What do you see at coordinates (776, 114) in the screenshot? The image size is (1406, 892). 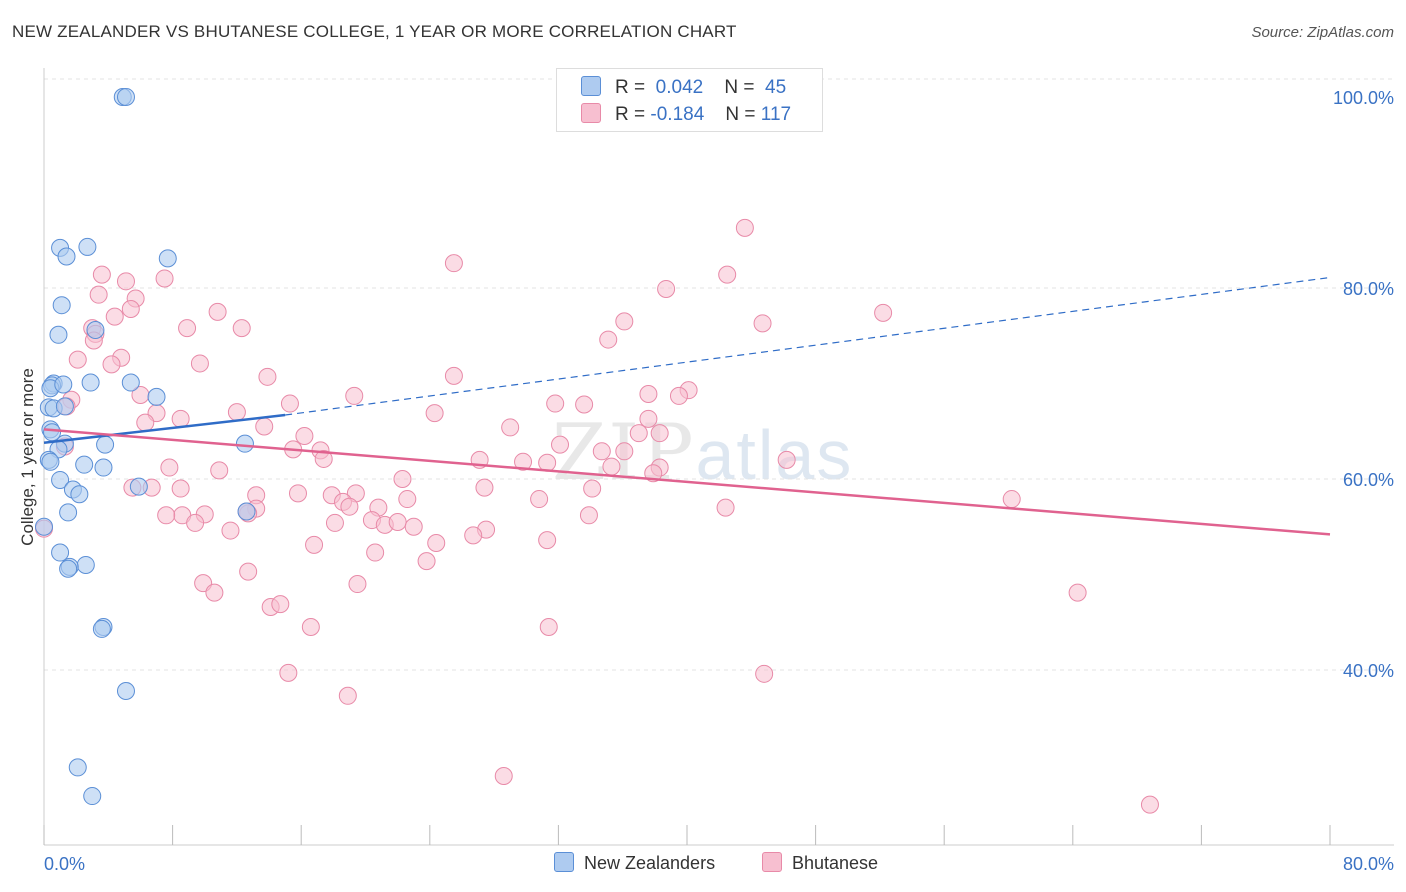 I see `legend-n-value: 117` at bounding box center [776, 114].